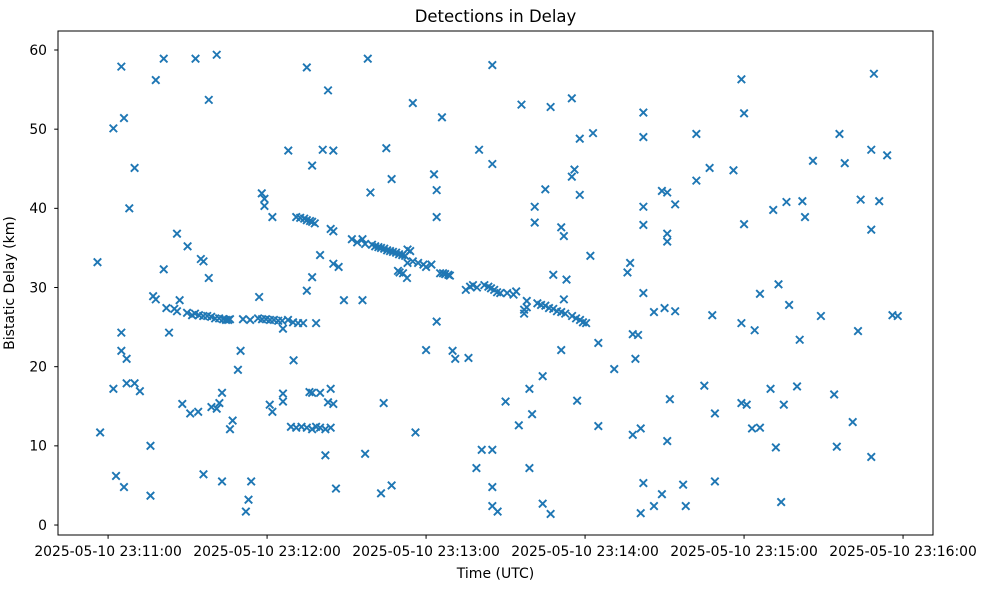 Image resolution: width=986 pixels, height=590 pixels. What do you see at coordinates (585, 552) in the screenshot?
I see `x-tick-label: 2025-05-10 23:14:00` at bounding box center [585, 552].